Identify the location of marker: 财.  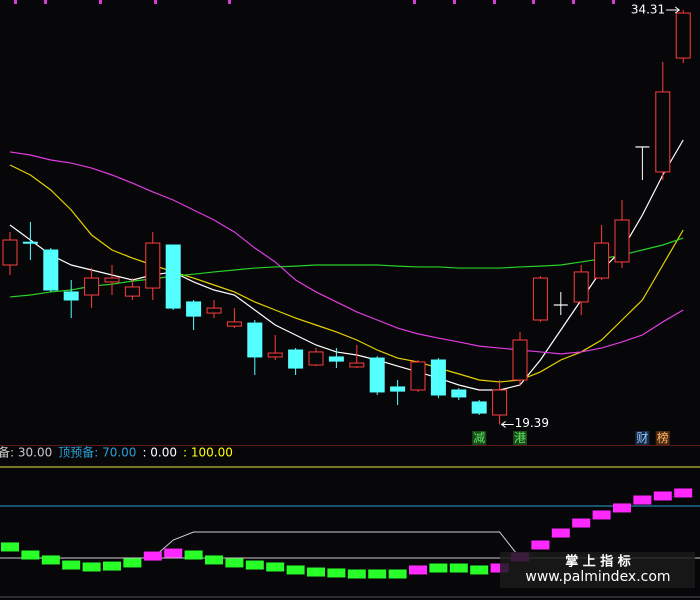
(642, 438).